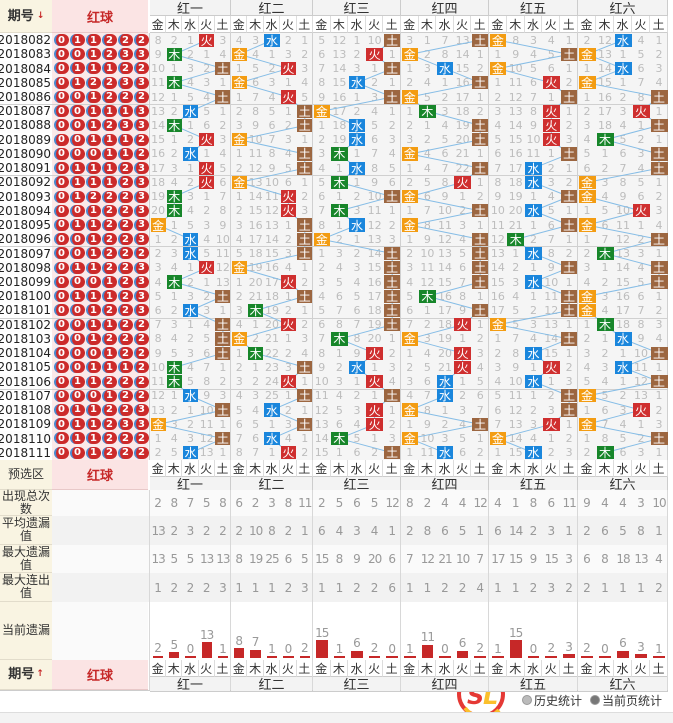 The height and width of the screenshot is (723, 673). I want to click on issue-header: 期号 ↓, so click(26, 16).